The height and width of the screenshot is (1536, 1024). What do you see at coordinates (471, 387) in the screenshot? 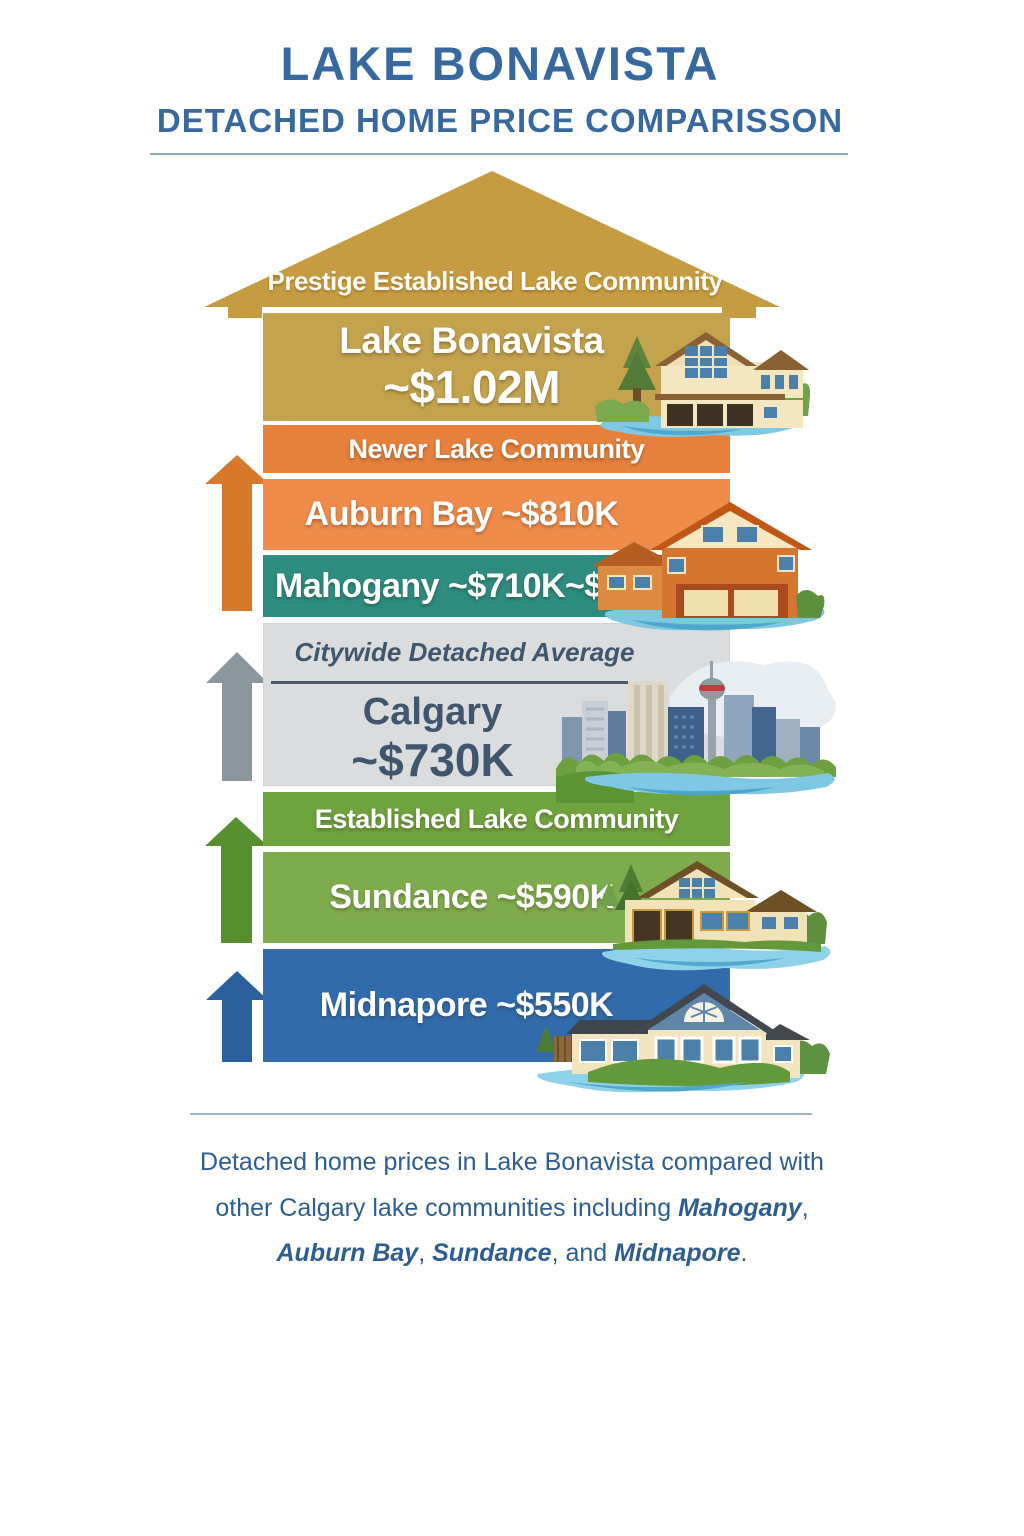
I see `lake-bonavista-price: ~$1.02M` at bounding box center [471, 387].